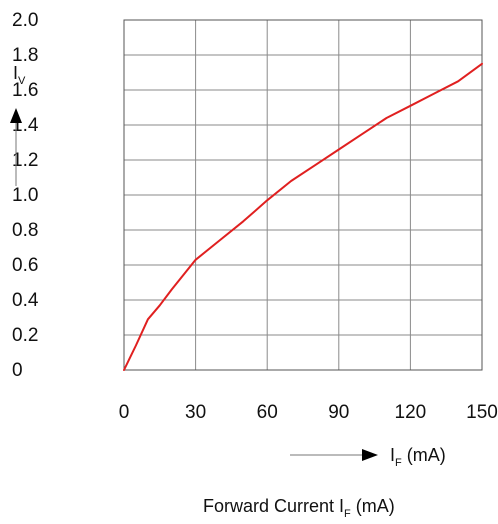 The image size is (498, 524). Describe the element at coordinates (25, 160) in the screenshot. I see `y-tick-label: 1.2` at that location.